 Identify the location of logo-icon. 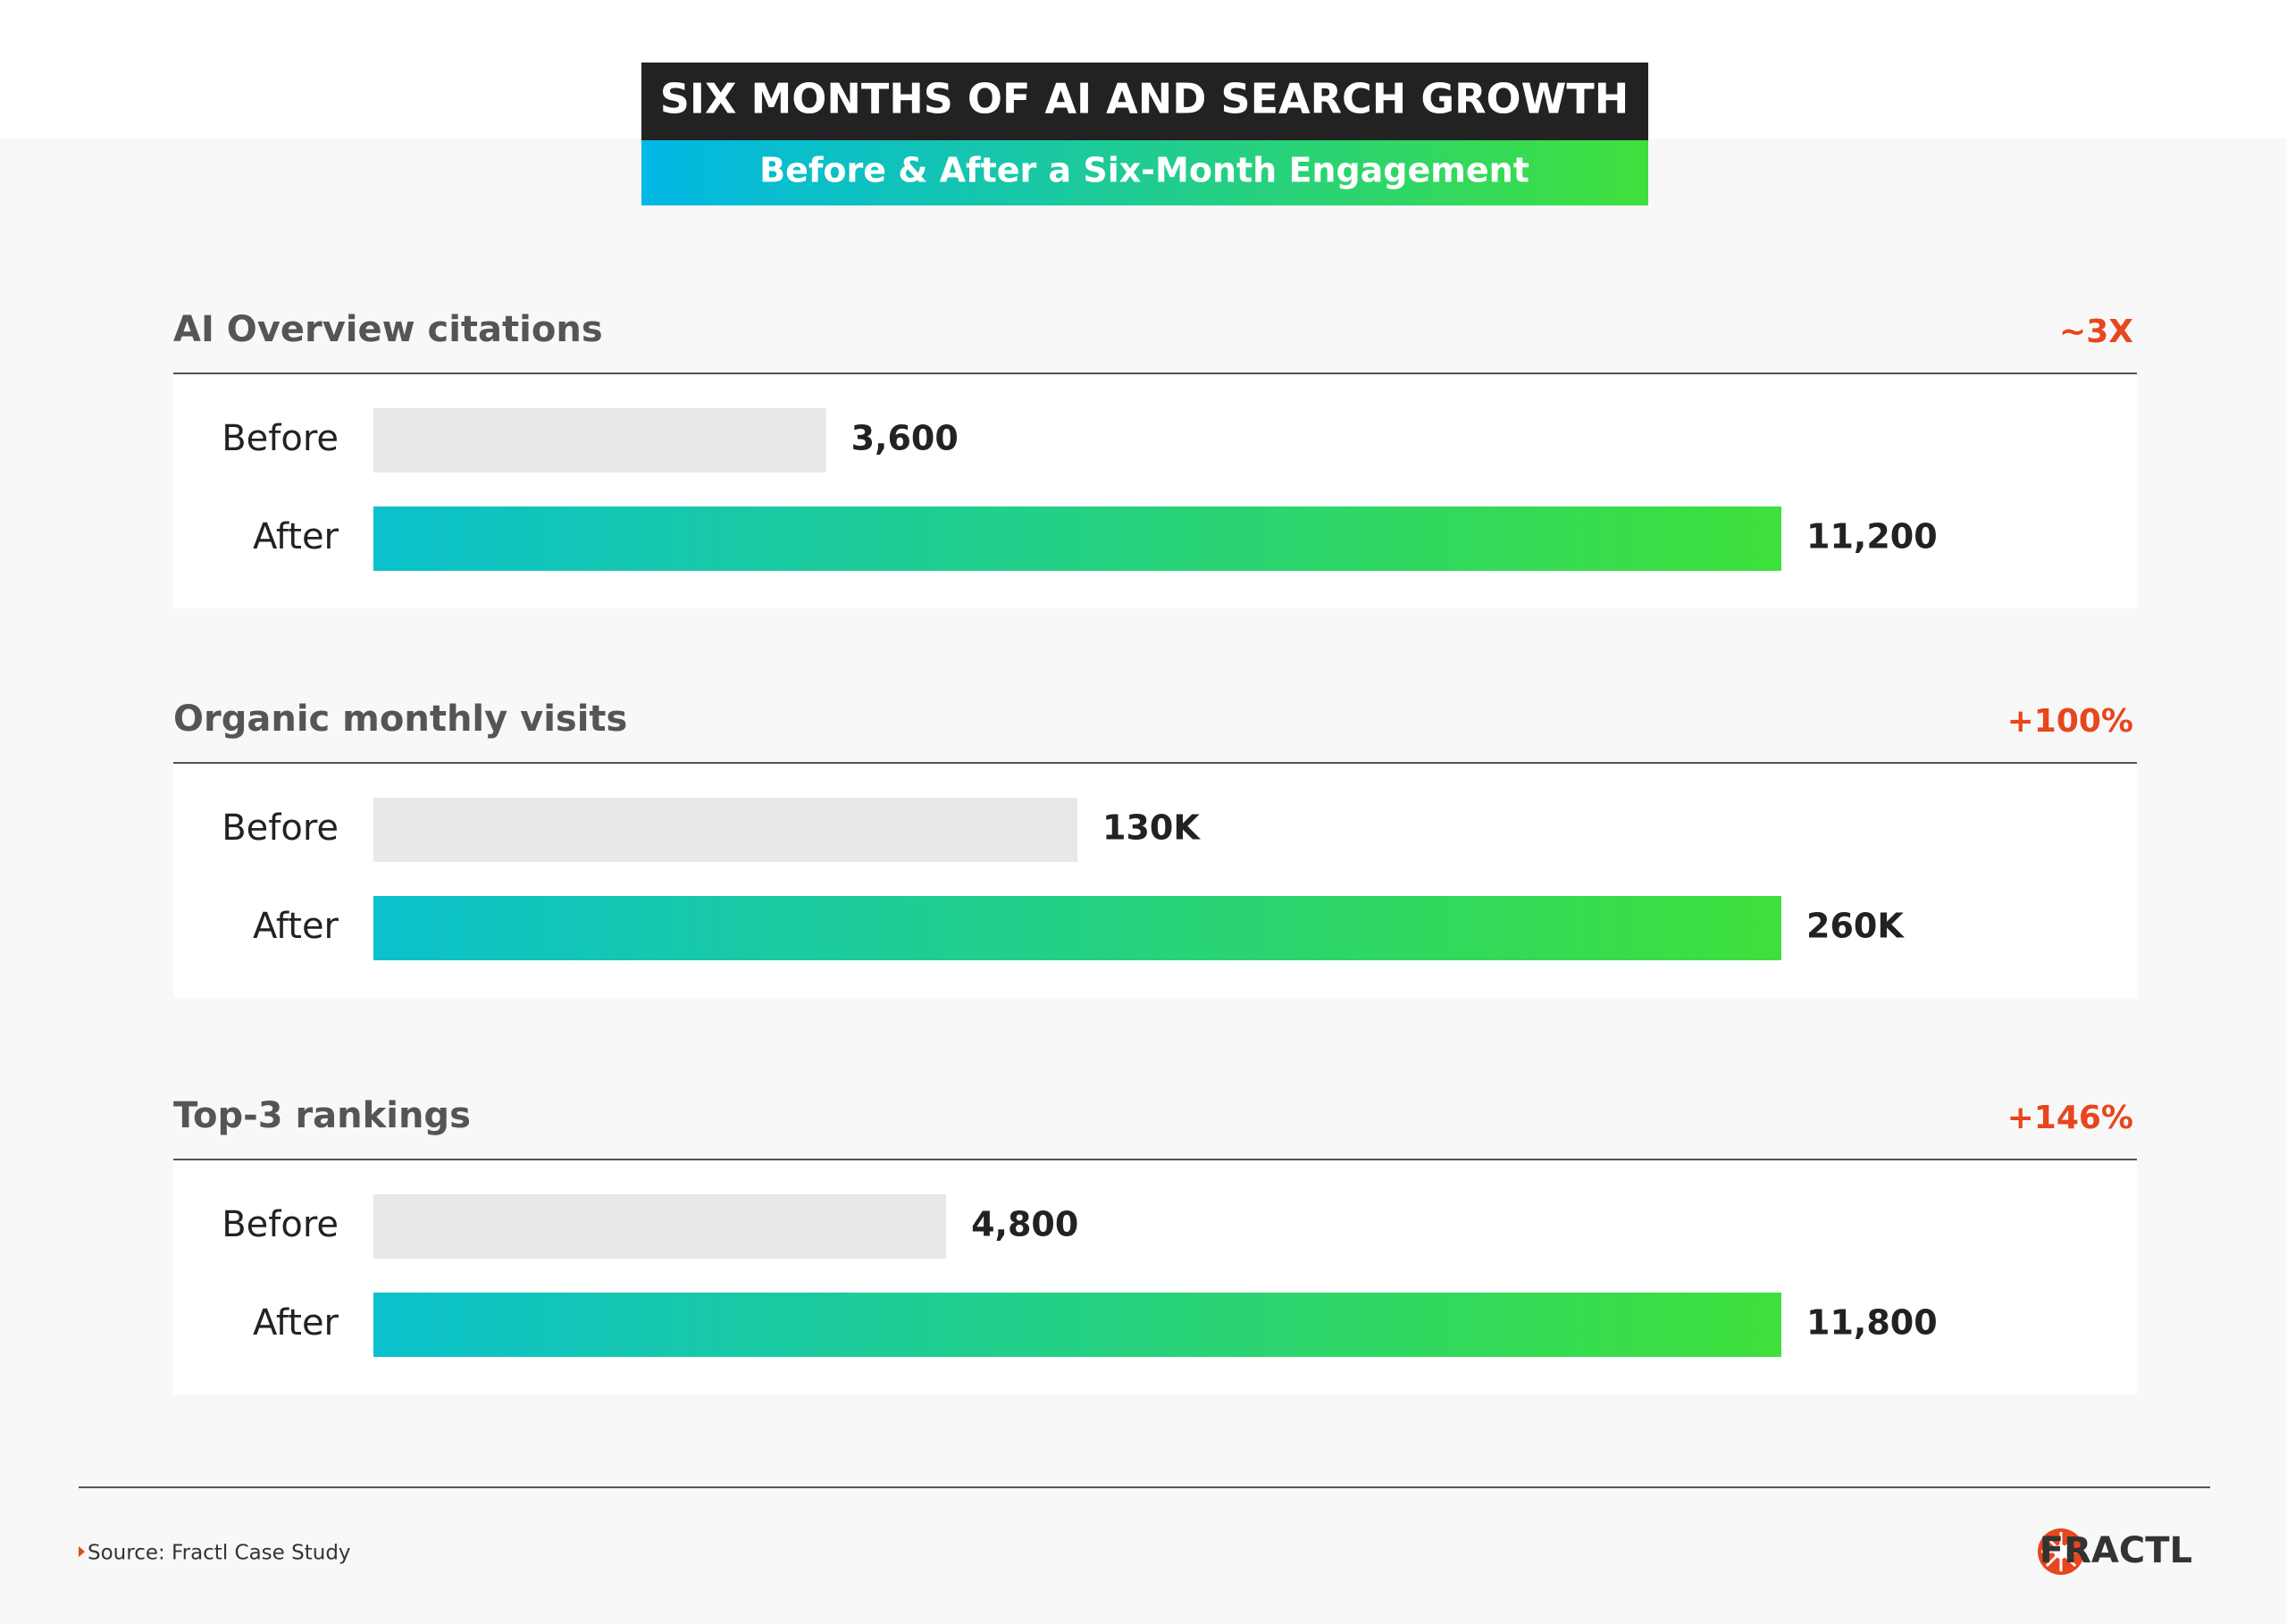
(2061, 1551).